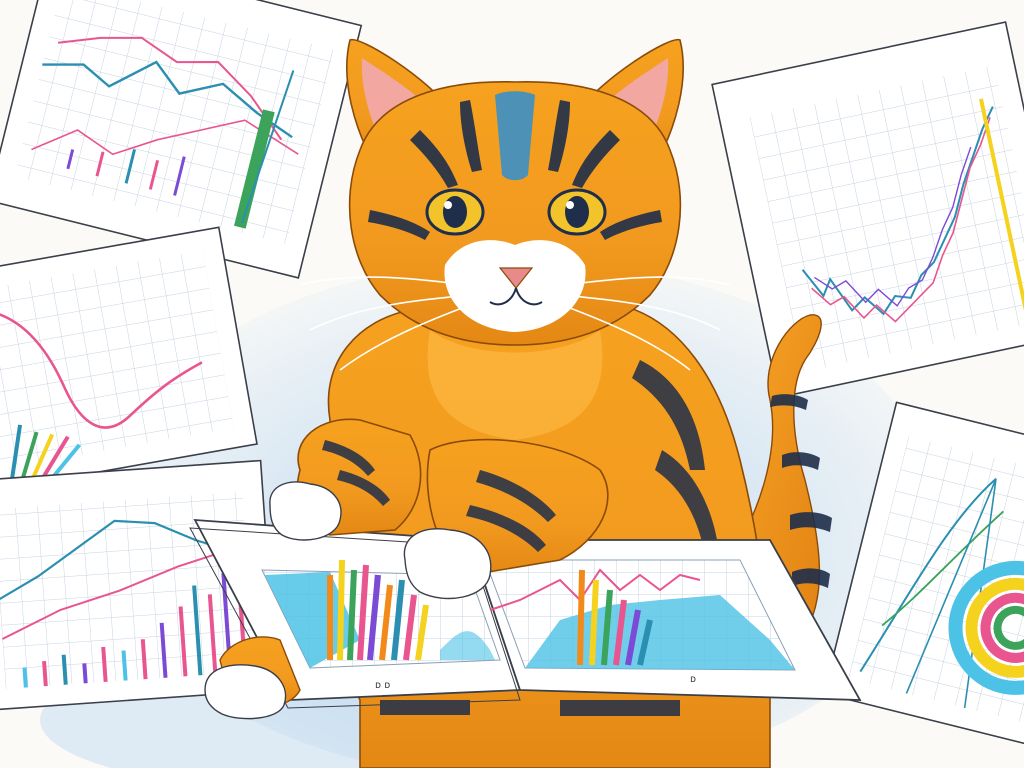 This screenshot has width=1024, height=768. Describe the element at coordinates (455, 212) in the screenshot. I see `left-eye` at that location.